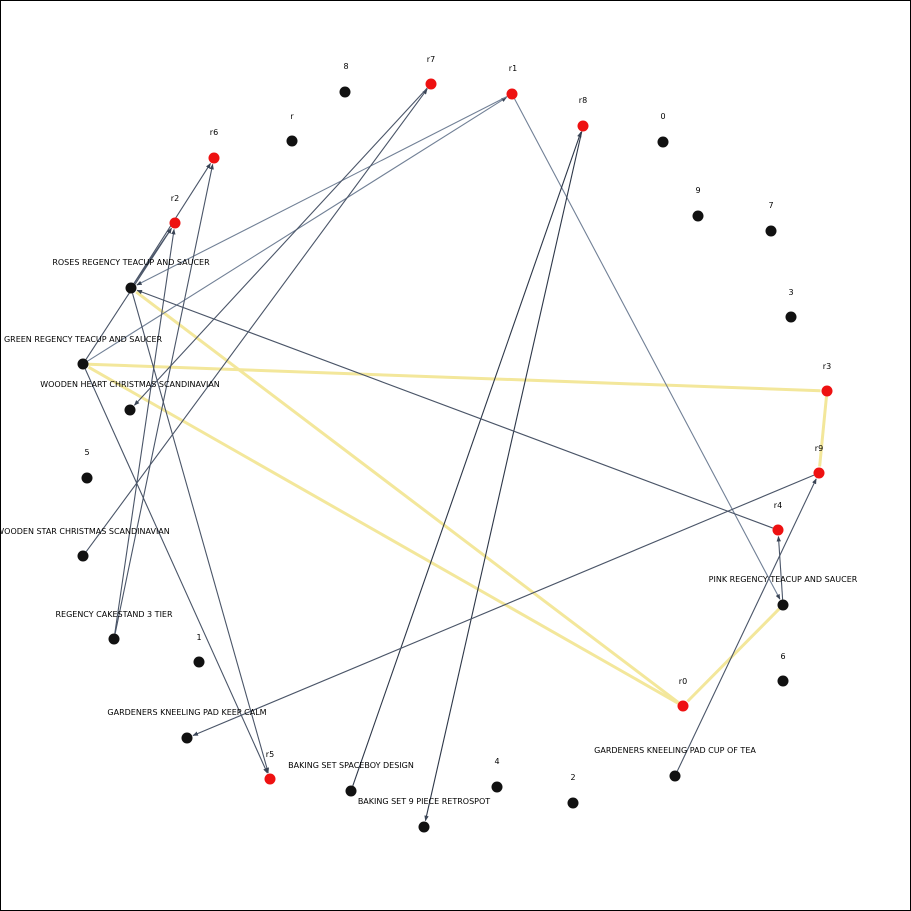 This screenshot has width=911, height=911. Describe the element at coordinates (175, 198) in the screenshot. I see `node-label-r2: r2` at that location.